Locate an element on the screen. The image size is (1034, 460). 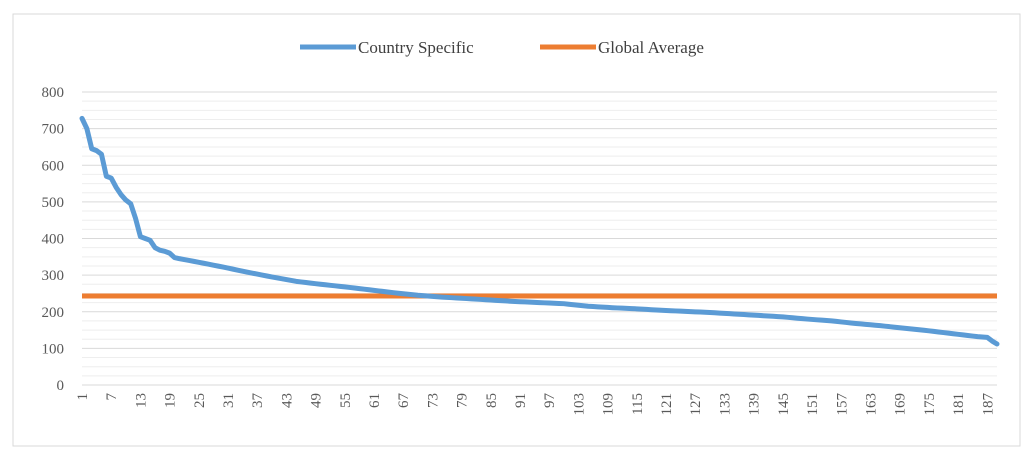
y-axis: 0 100 200 300 400 500 600 700 800 is located at coordinates (53, 239).